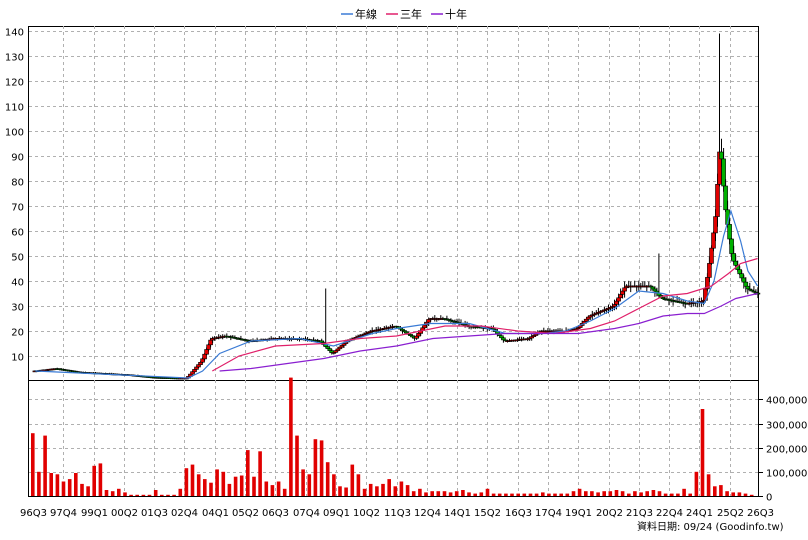  I want to click on x-tick-label: 20Q2, so click(609, 513).